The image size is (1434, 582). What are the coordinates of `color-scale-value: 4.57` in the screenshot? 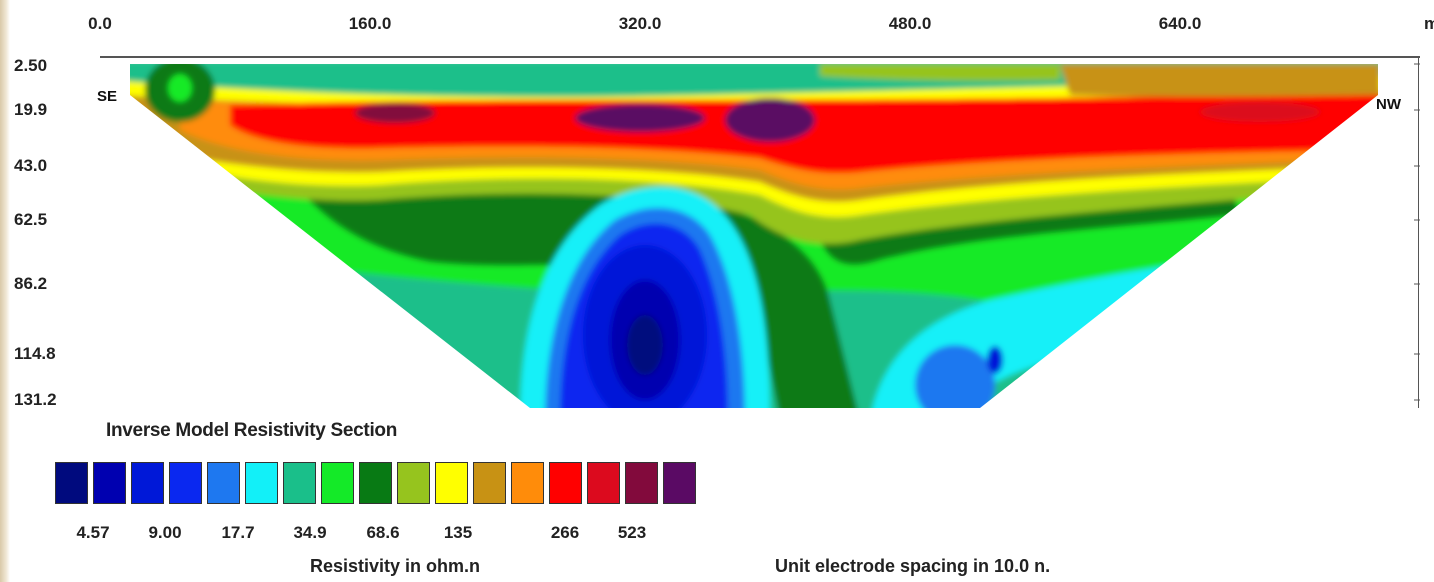 It's located at (93, 532).